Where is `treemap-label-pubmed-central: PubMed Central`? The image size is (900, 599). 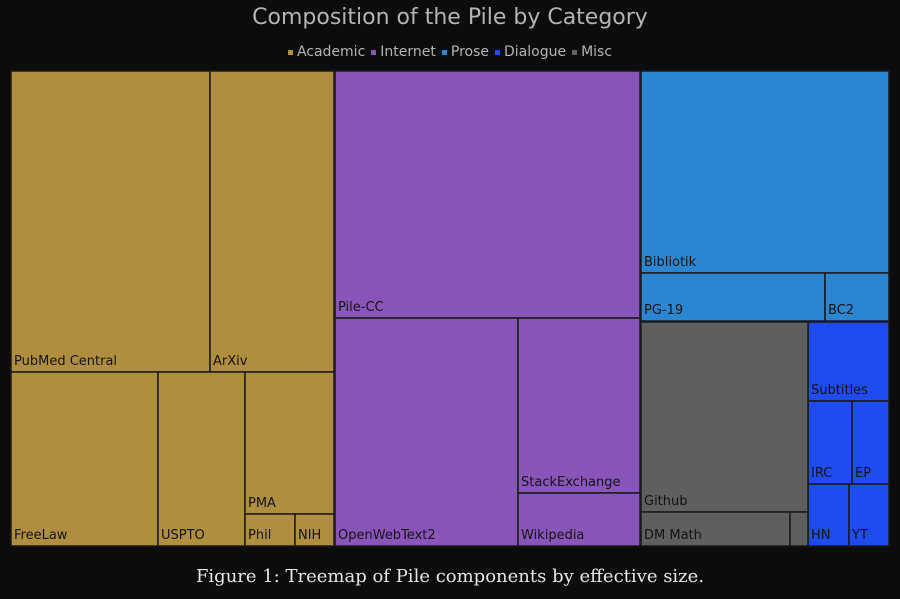
treemap-label-pubmed-central: PubMed Central is located at coordinates (65, 361).